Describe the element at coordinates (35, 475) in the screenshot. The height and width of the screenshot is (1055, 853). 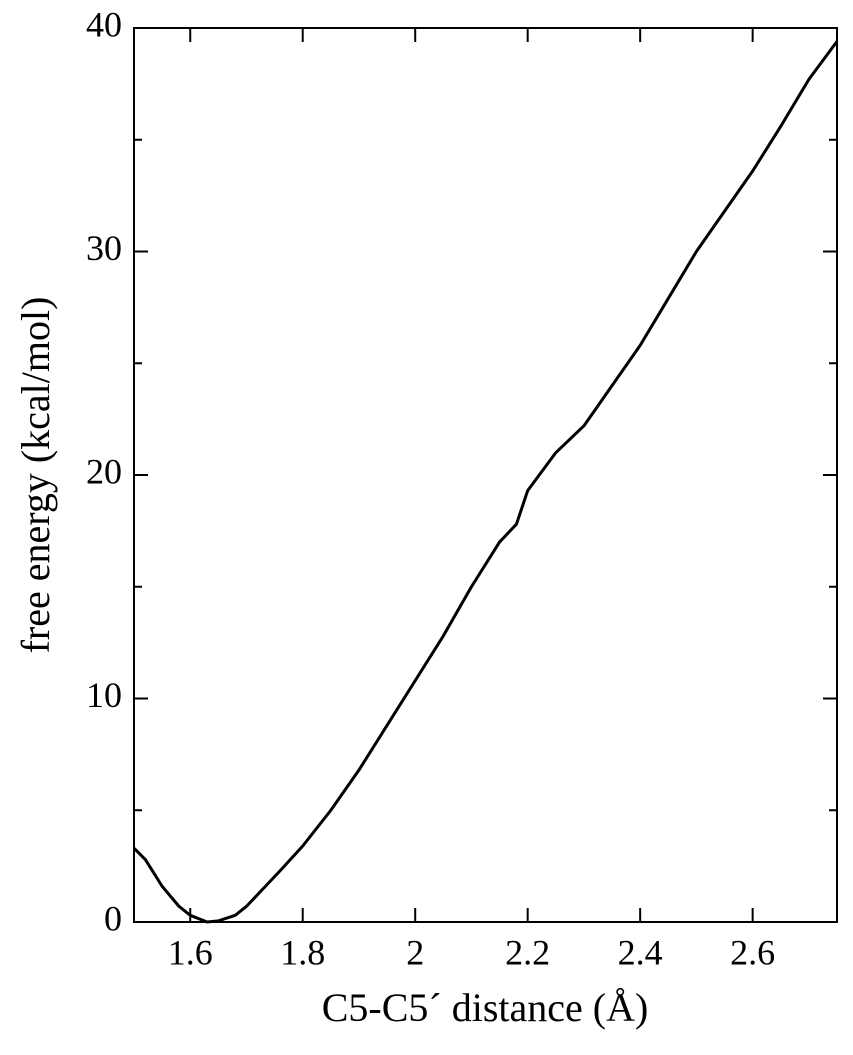
I see `y-axis-label: free energy (kcal/mol)` at that location.